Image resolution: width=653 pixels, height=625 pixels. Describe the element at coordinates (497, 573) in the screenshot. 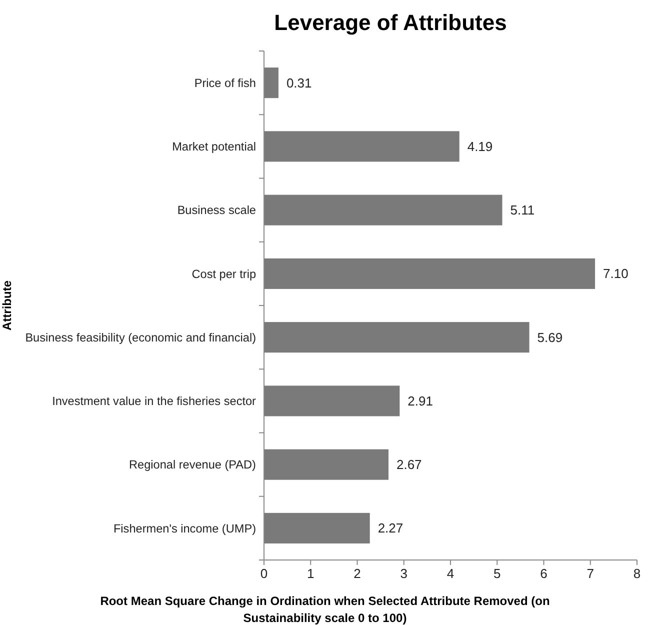

I see `x-tick-label: 5` at that location.